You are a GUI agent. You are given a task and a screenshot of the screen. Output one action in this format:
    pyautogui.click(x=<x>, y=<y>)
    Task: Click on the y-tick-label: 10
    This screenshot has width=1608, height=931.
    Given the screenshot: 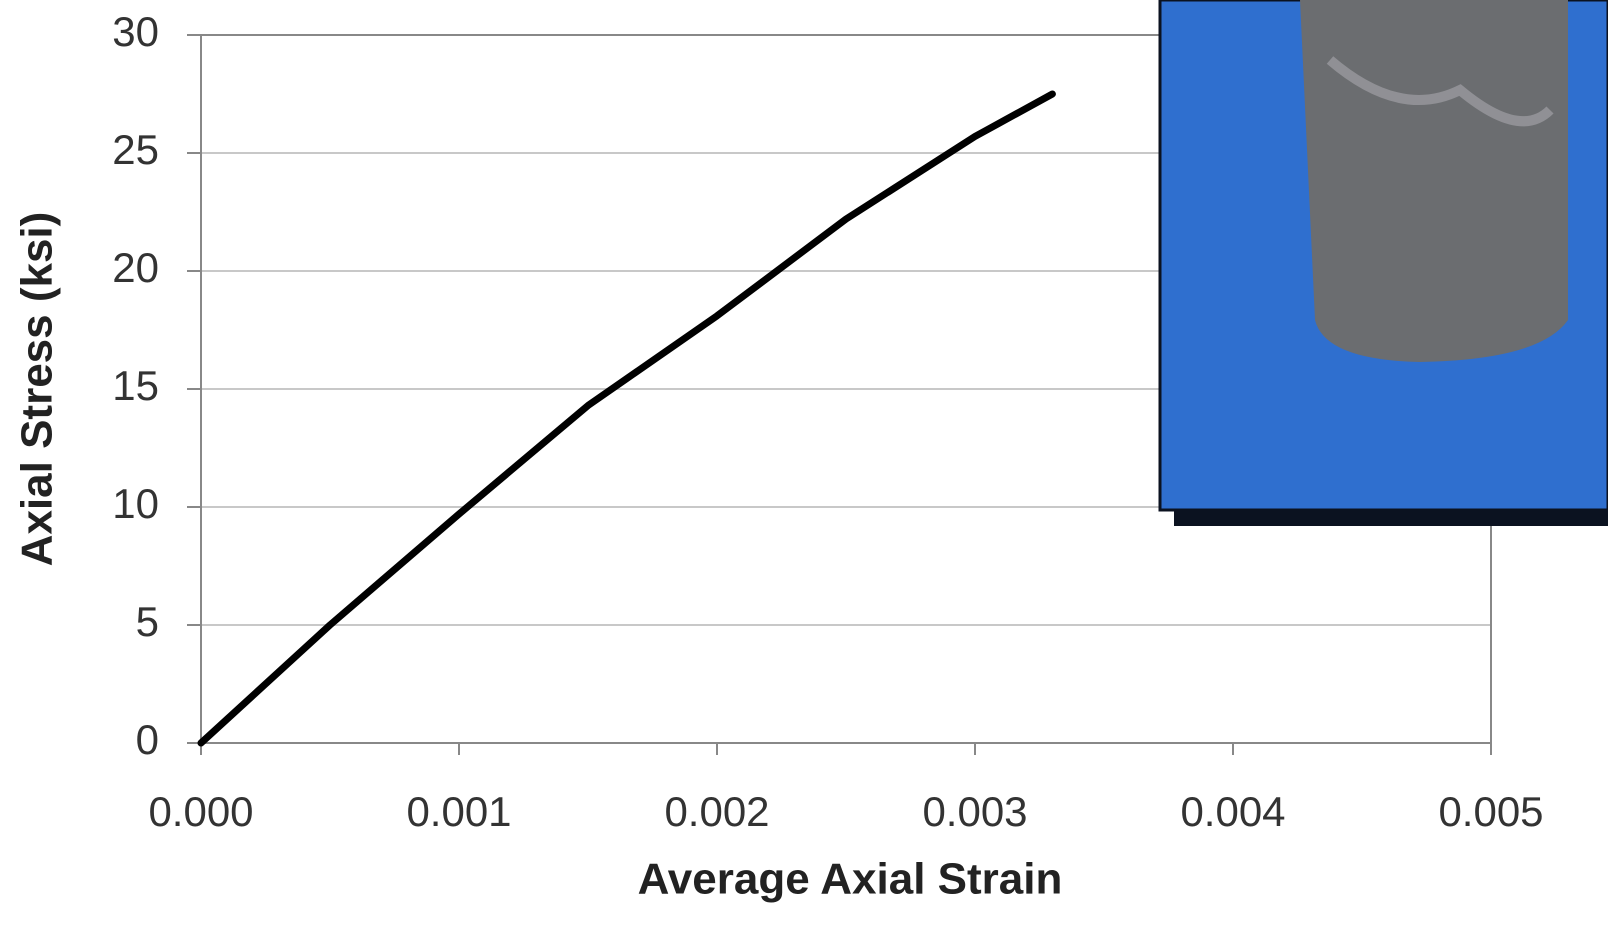 What is the action you would take?
    pyautogui.click(x=135, y=503)
    